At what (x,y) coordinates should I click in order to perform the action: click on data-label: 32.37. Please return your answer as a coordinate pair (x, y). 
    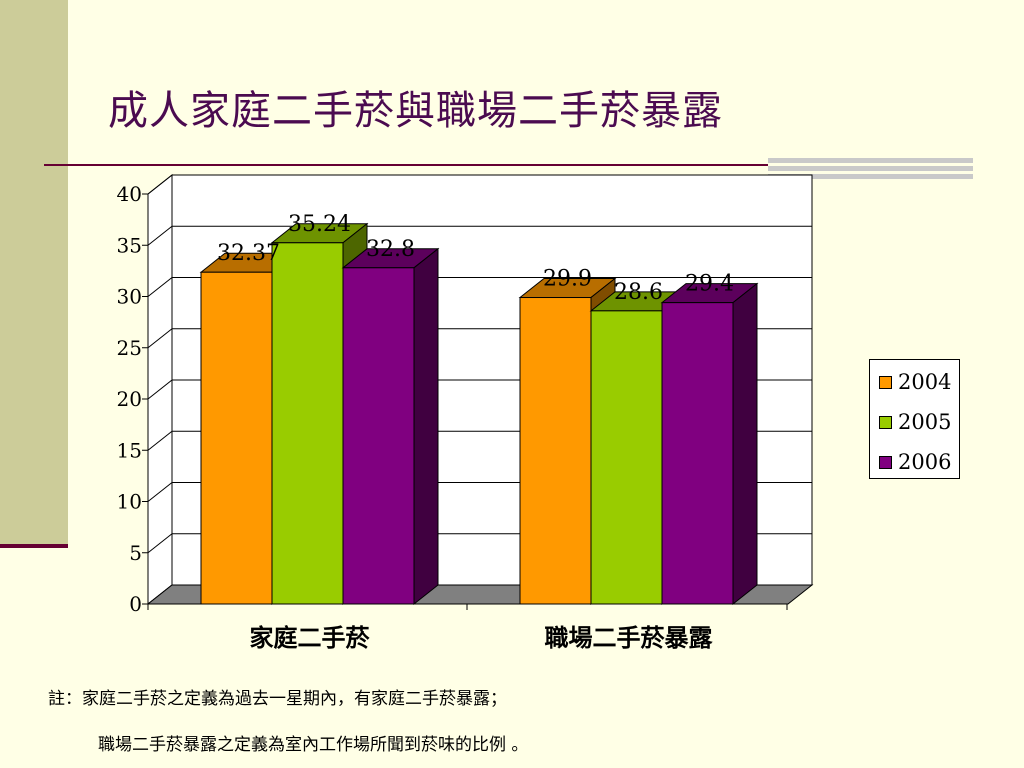
    Looking at the image, I should click on (248, 253).